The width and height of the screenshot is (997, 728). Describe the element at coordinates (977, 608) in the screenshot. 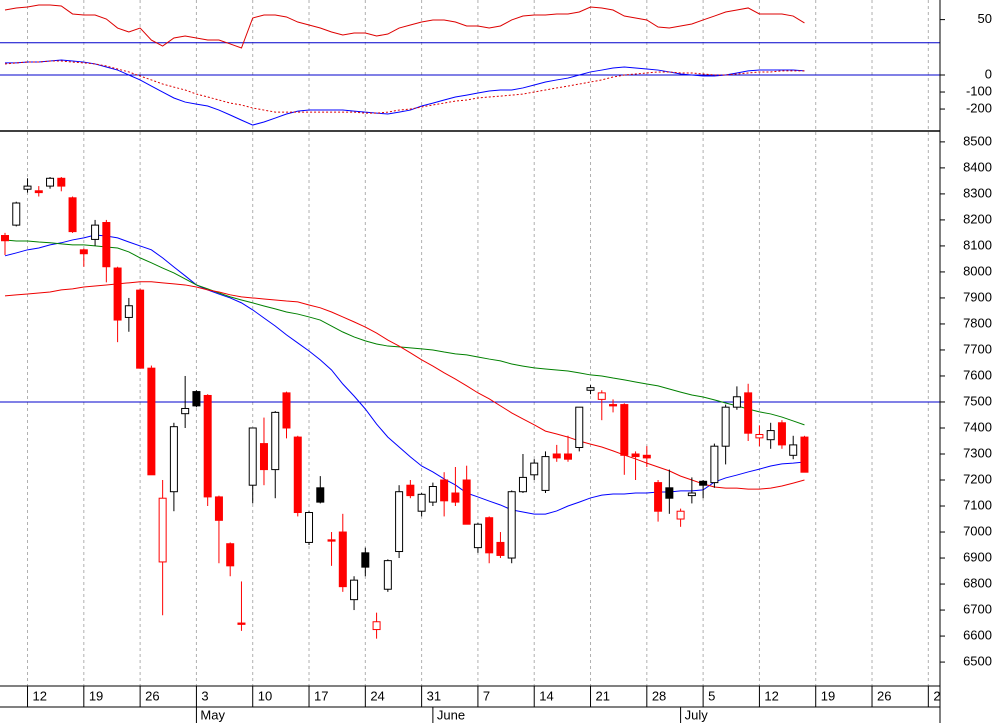

I see `y-tick-label: 6700` at that location.